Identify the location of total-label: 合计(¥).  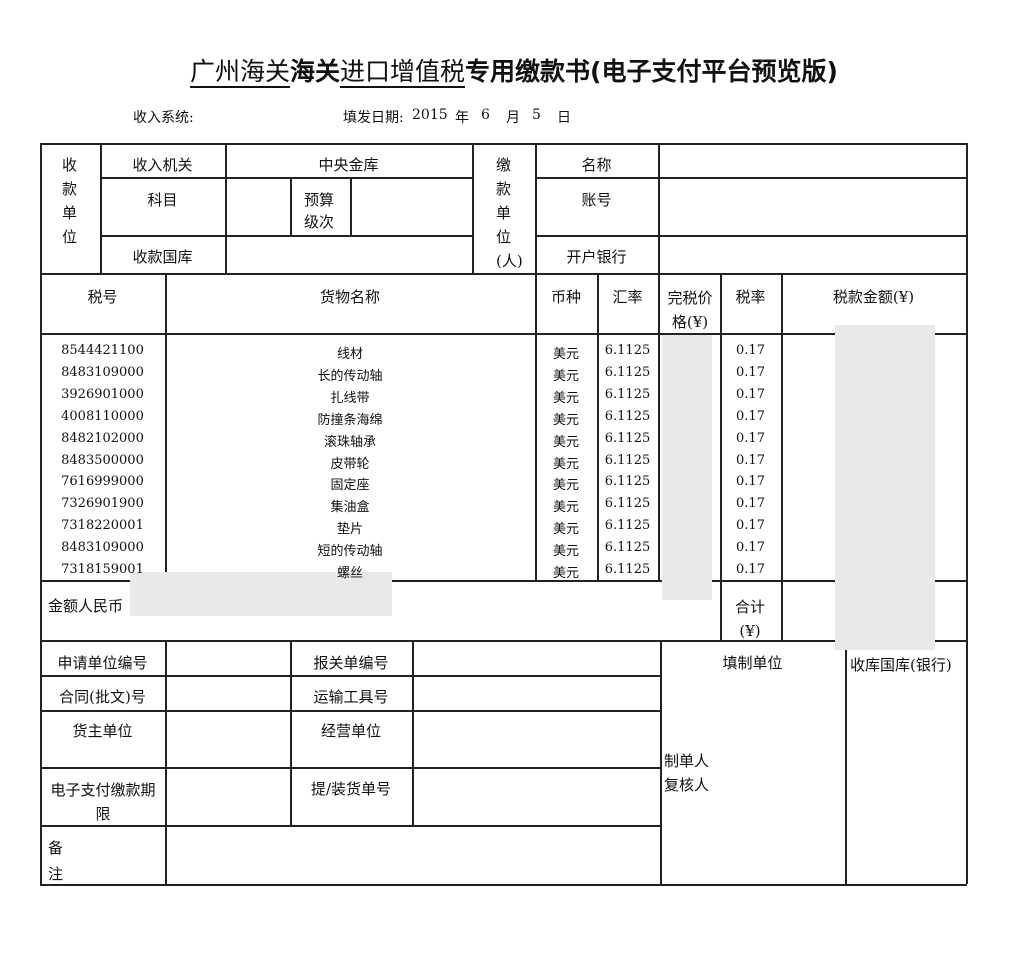
(749, 619).